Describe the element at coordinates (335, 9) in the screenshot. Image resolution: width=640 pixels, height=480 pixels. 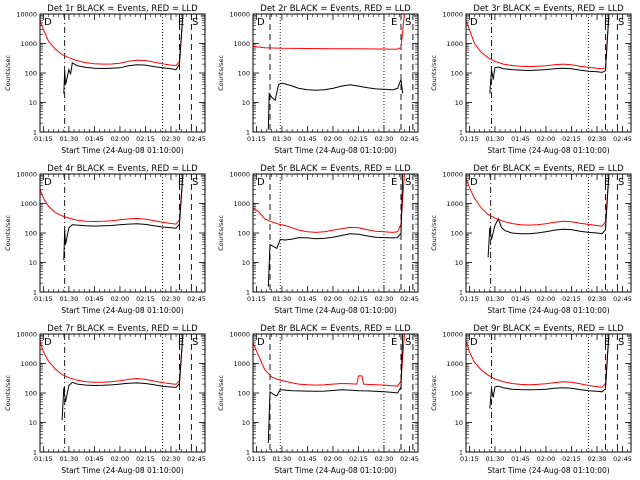
I see `panel-title: Det 2r BLACK = Events, RED = LLD` at that location.